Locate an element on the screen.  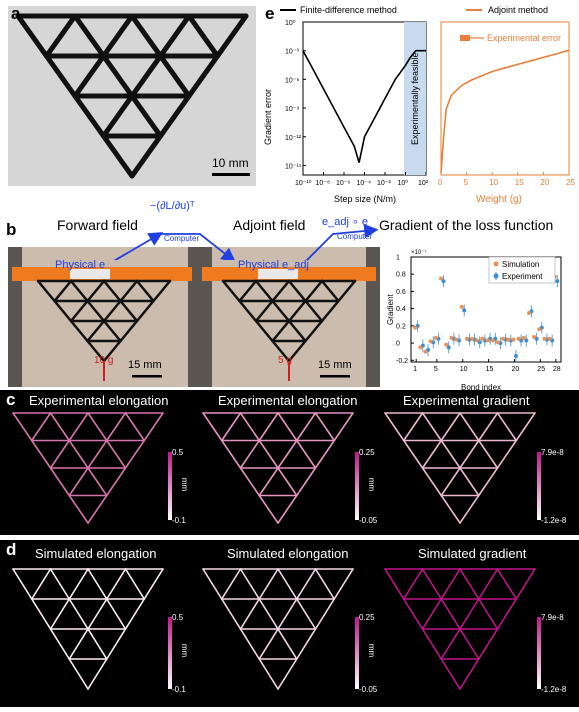
d-cb1-max: 0.5 is located at coordinates (178, 617).